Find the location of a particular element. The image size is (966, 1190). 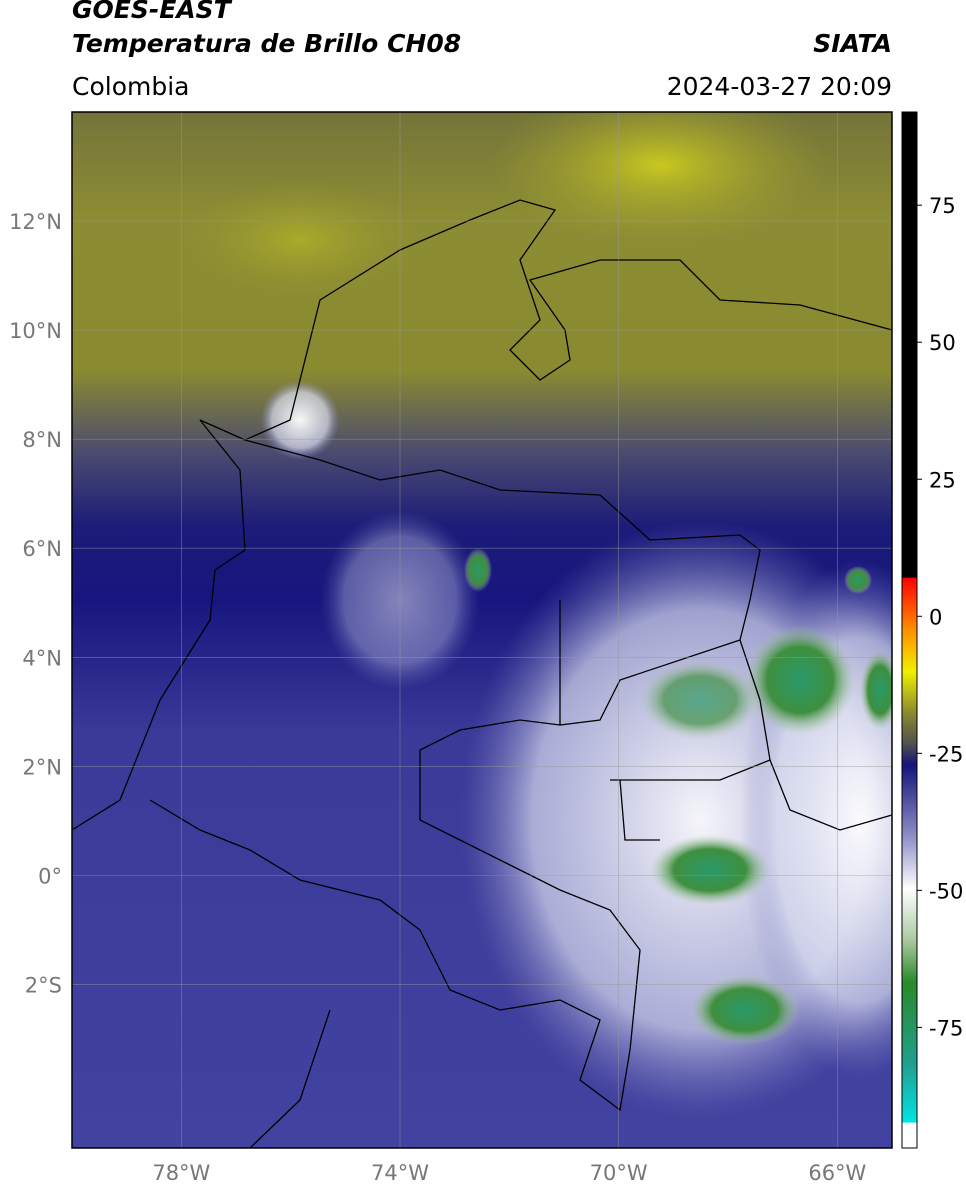

colorbar-tick-label: -50 is located at coordinates (946, 891).